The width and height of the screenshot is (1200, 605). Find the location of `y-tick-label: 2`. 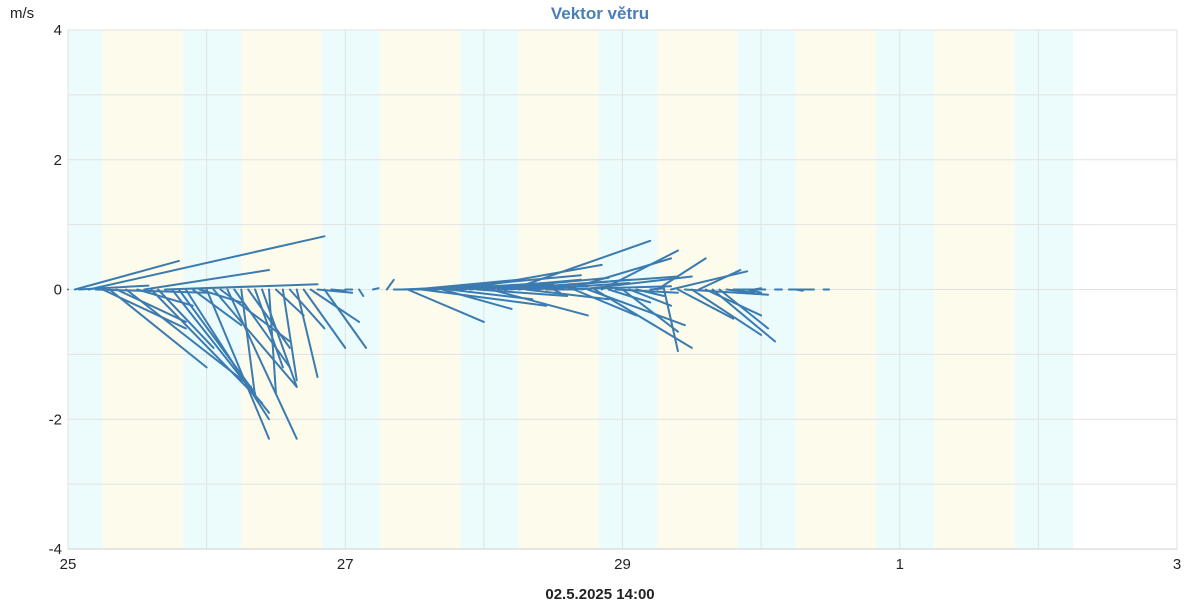

y-tick-label: 2 is located at coordinates (58, 160).